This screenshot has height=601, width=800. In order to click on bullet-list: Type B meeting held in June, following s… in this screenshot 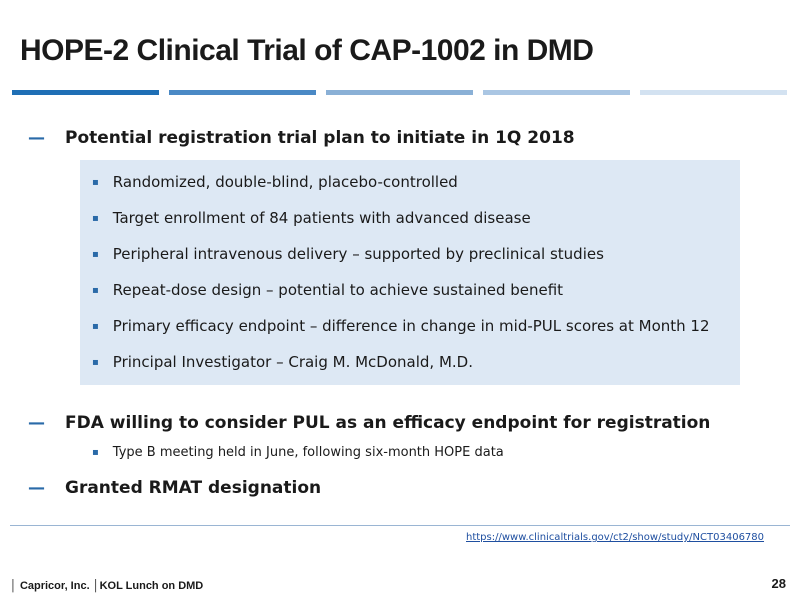, I will do `click(298, 452)`.